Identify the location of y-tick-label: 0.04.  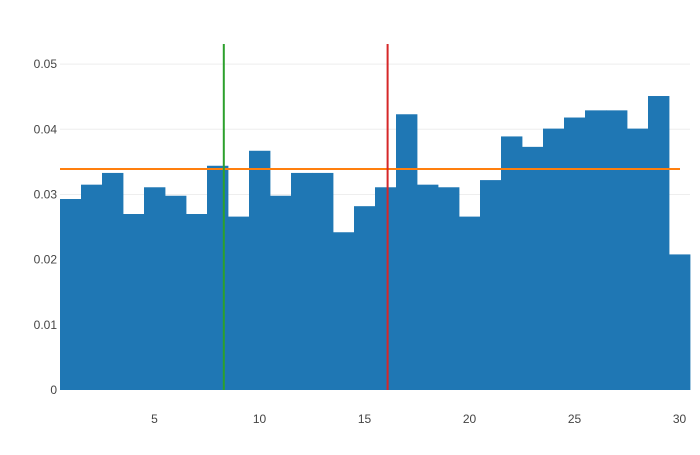
(46, 129).